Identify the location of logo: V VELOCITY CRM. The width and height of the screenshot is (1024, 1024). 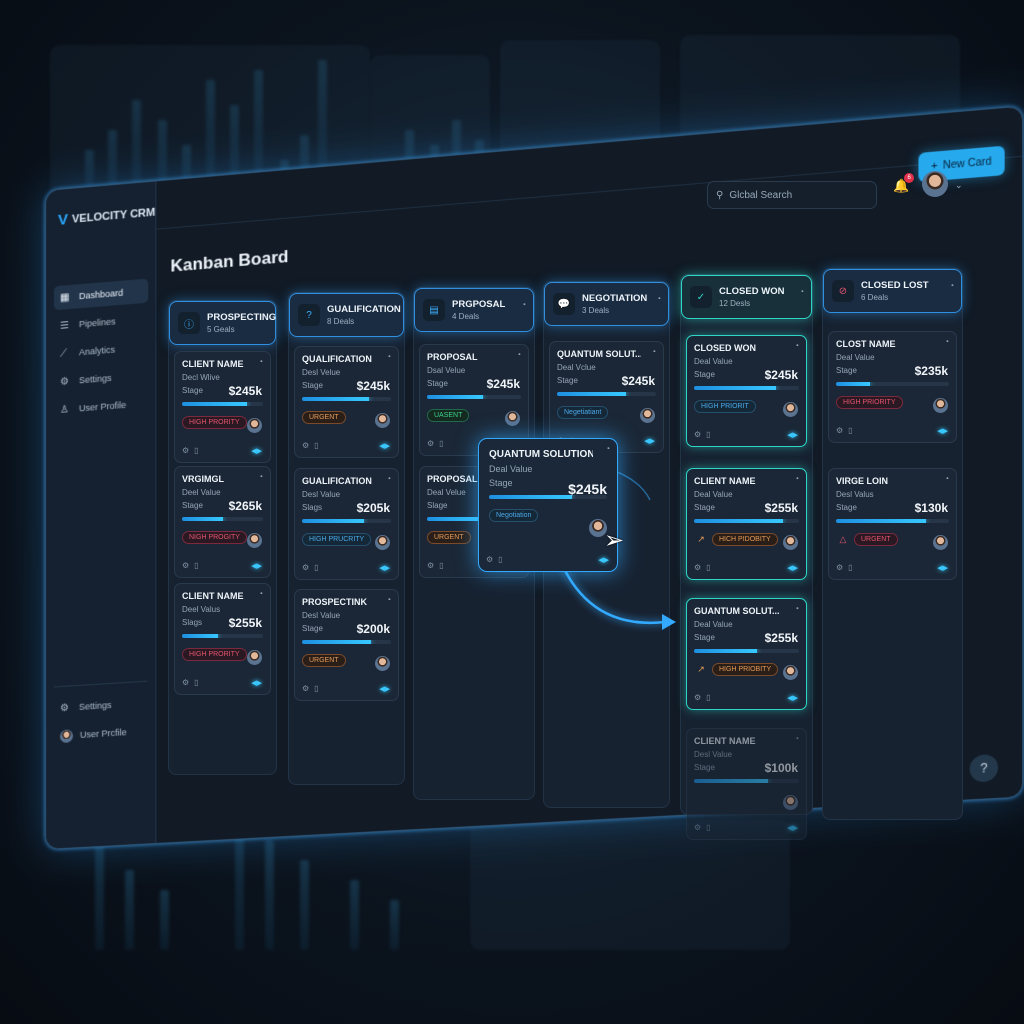
(106, 216).